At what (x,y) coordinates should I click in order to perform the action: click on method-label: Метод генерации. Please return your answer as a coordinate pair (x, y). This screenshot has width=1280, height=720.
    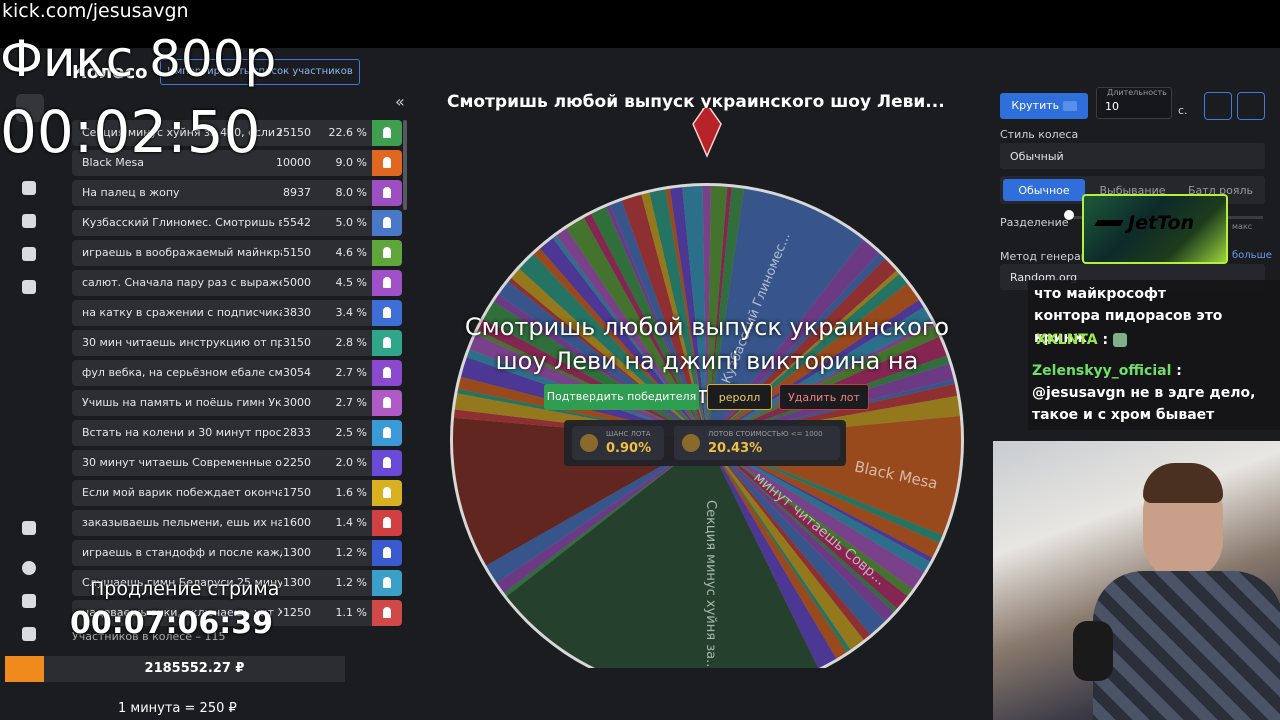
    Looking at the image, I should click on (1051, 256).